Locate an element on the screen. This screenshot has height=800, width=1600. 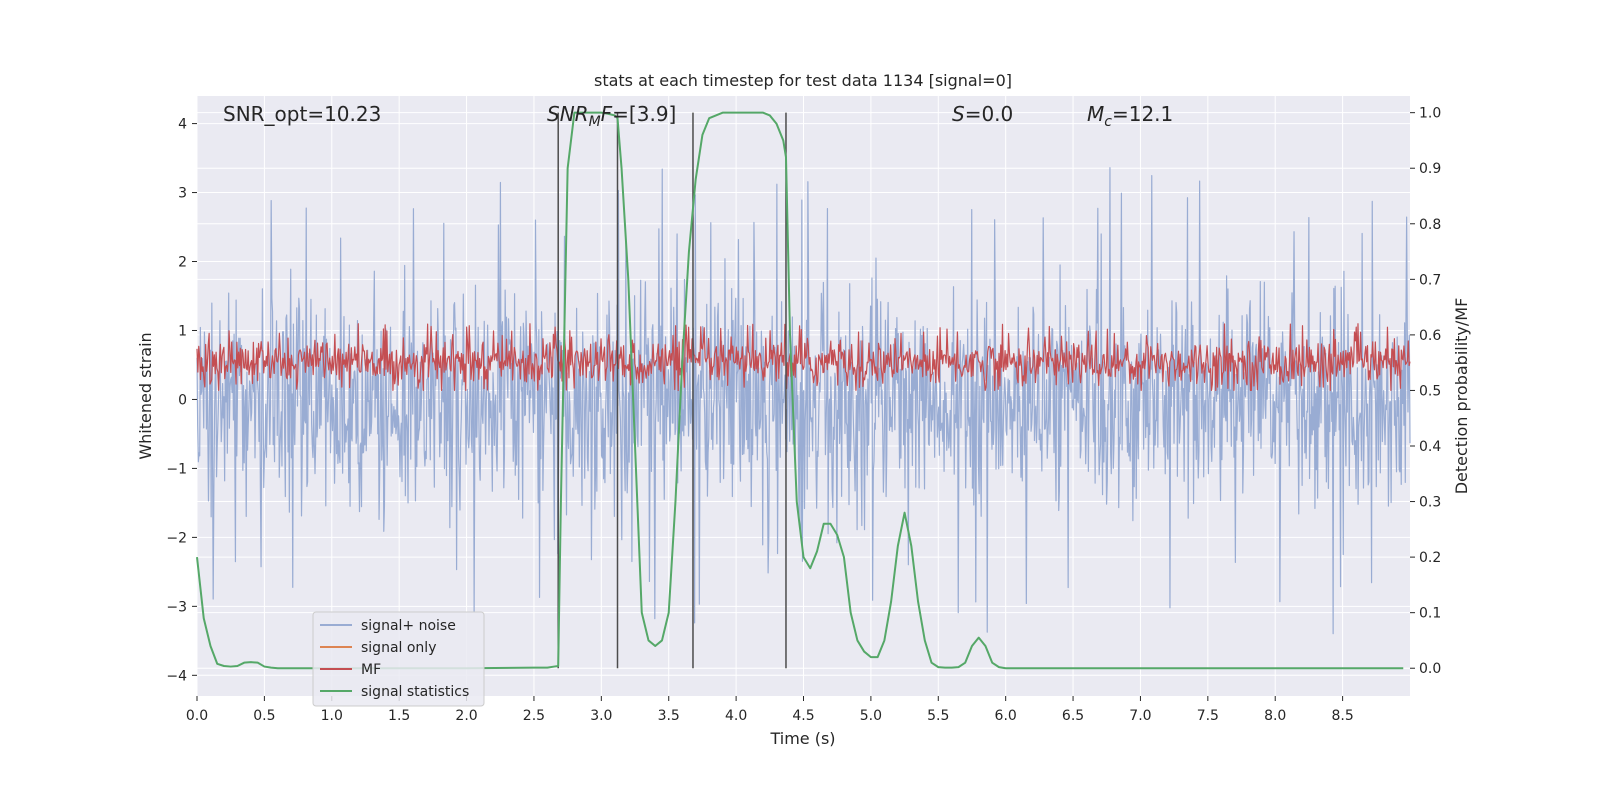
y-left-tick-label-2: 2 is located at coordinates (182, 263).